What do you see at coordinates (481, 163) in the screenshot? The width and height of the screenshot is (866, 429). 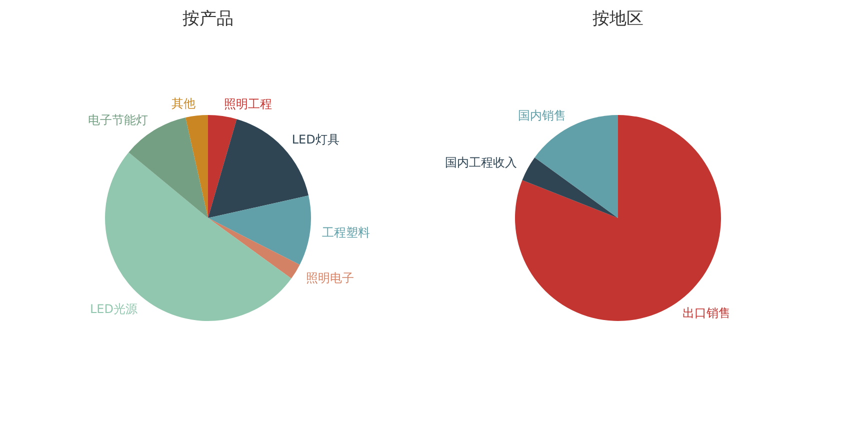 I see `slice-label: 国内工程收入` at bounding box center [481, 163].